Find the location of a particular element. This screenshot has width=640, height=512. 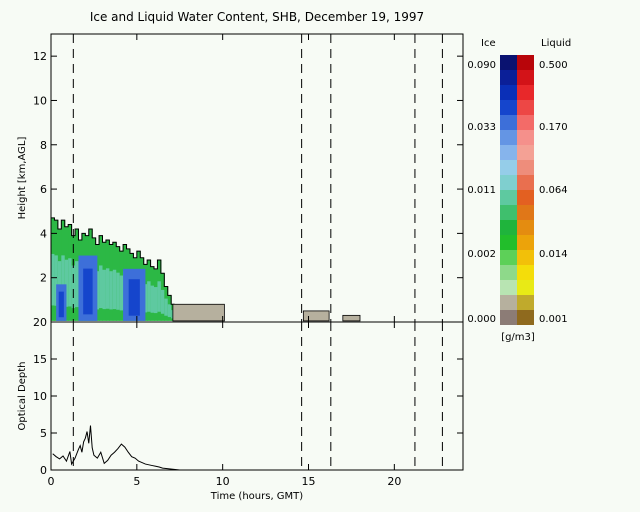

y-tick-label: 20 is located at coordinates (40, 322).